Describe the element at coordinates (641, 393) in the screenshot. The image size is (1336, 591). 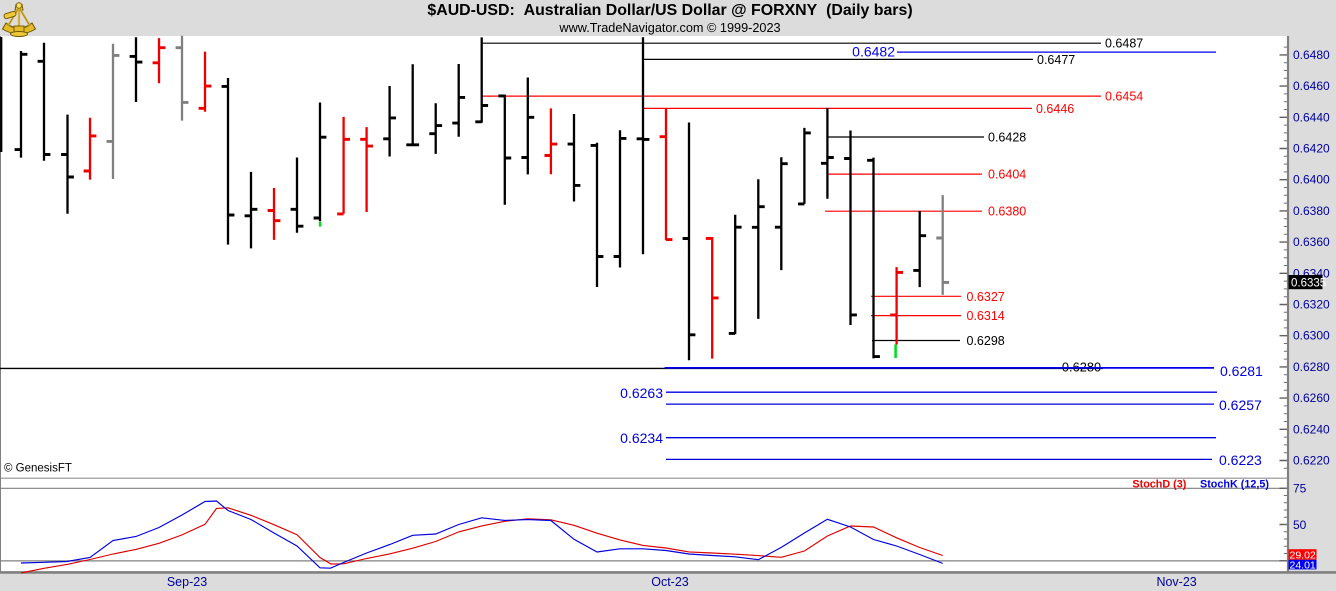
I see `svg-text: 0.6263` at that location.